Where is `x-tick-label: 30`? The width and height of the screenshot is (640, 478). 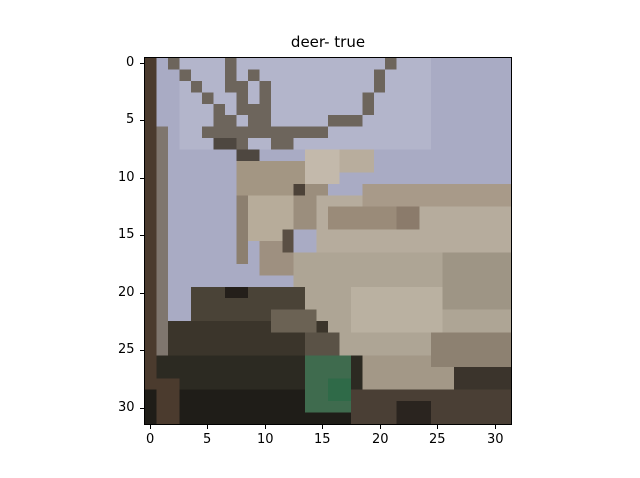 x-tick-label: 30 is located at coordinates (495, 439).